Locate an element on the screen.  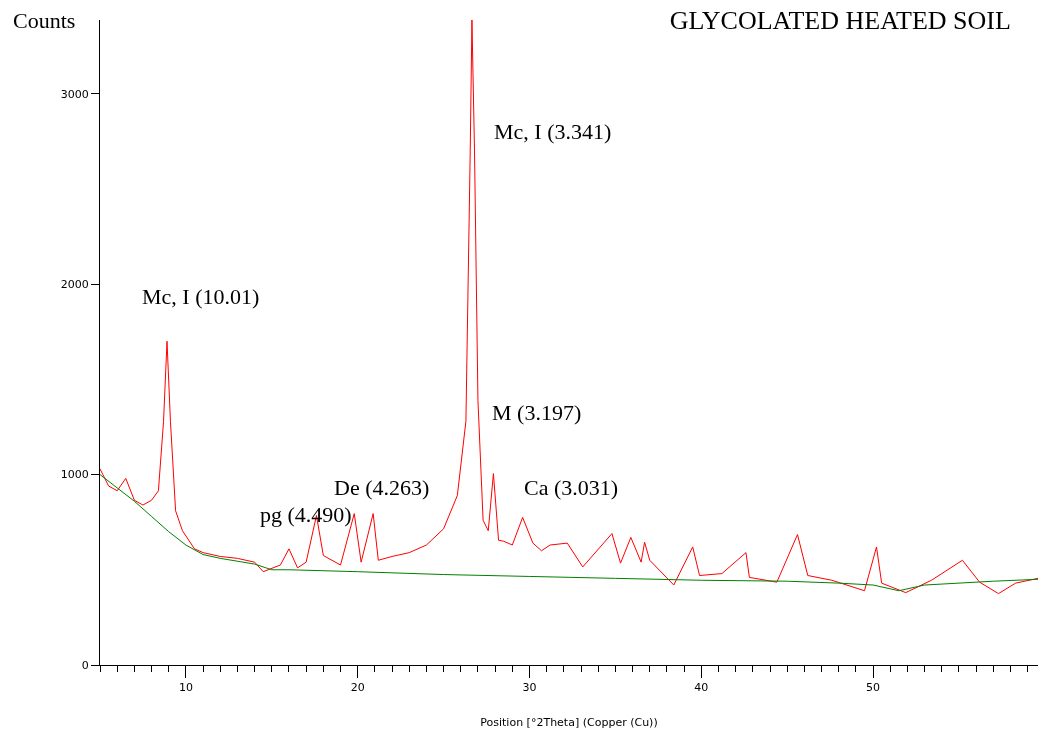
annotation: pg (4.490) is located at coordinates (306, 514).